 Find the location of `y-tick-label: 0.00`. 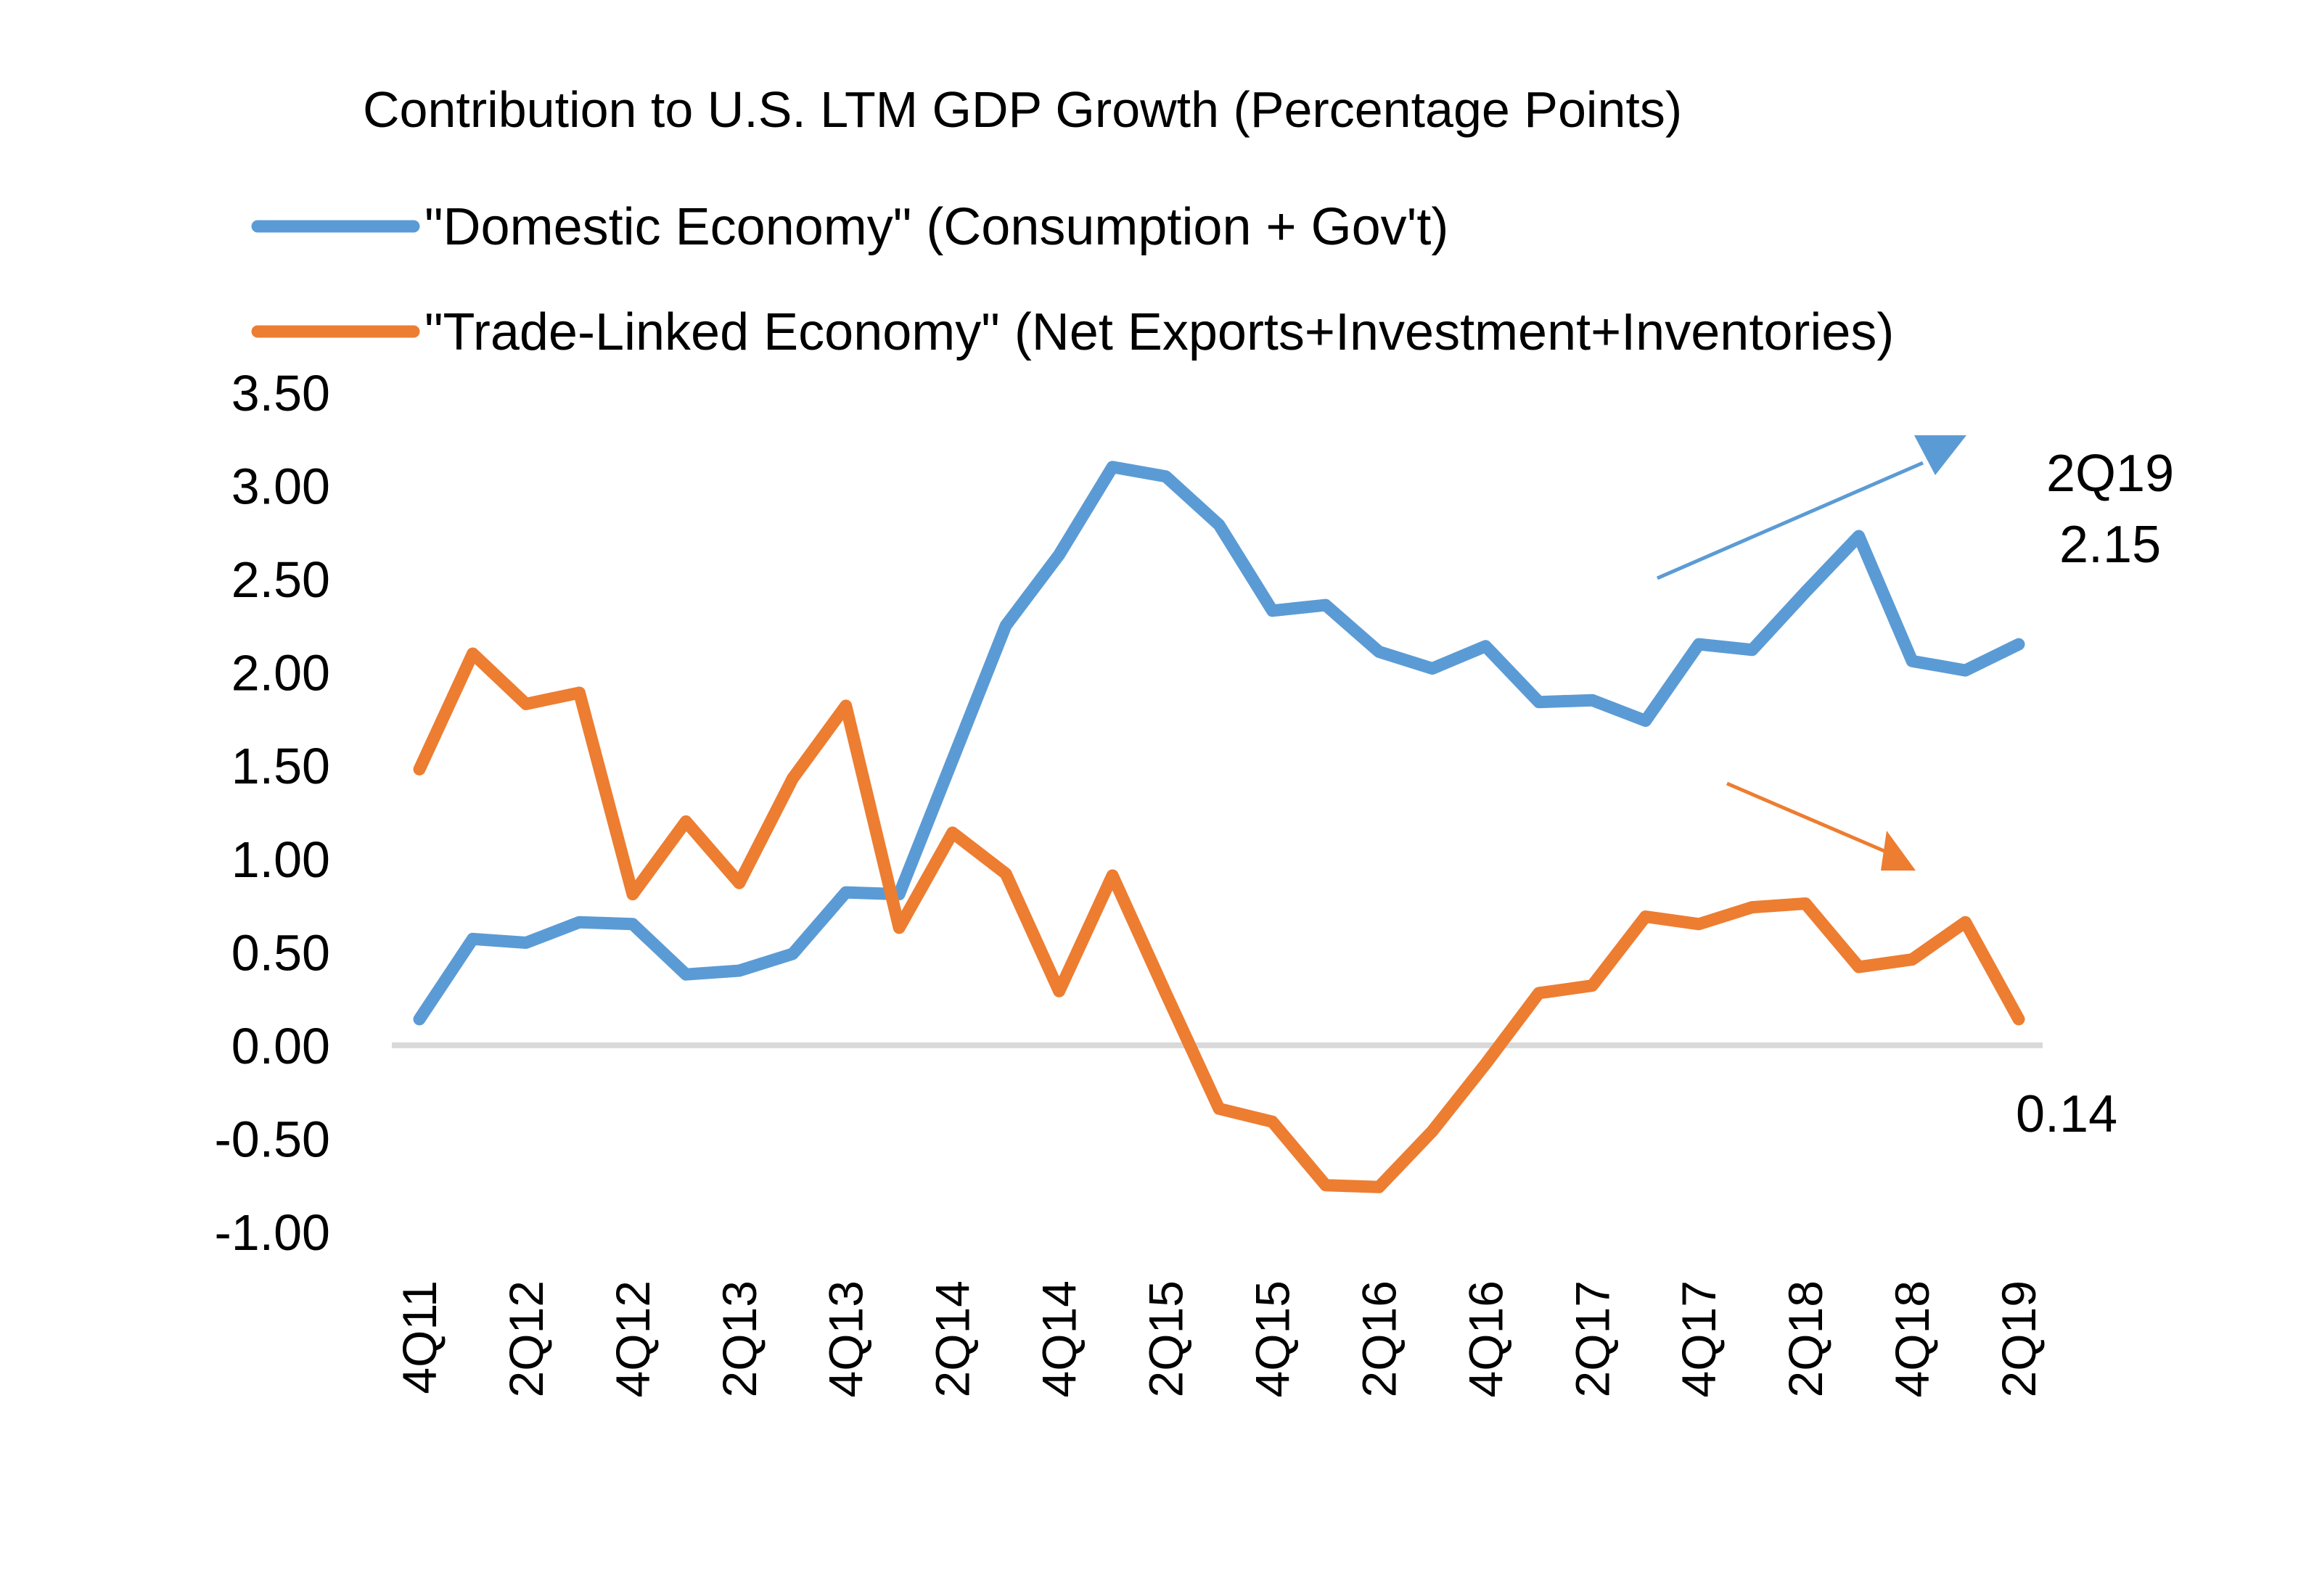

y-tick-label: 0.00 is located at coordinates (280, 1046).